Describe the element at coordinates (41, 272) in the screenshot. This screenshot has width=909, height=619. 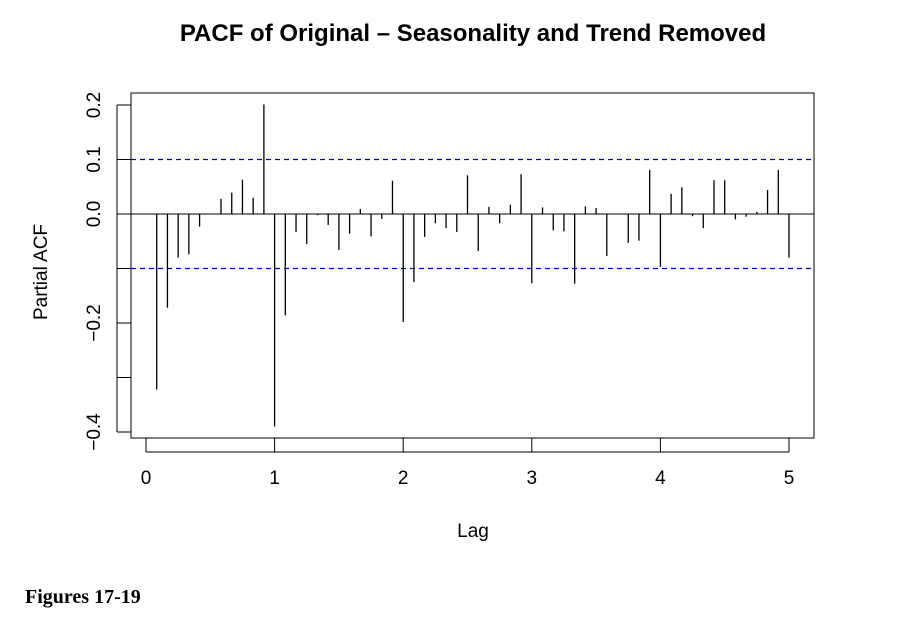
I see `y-axis-label: Partial ACF` at that location.